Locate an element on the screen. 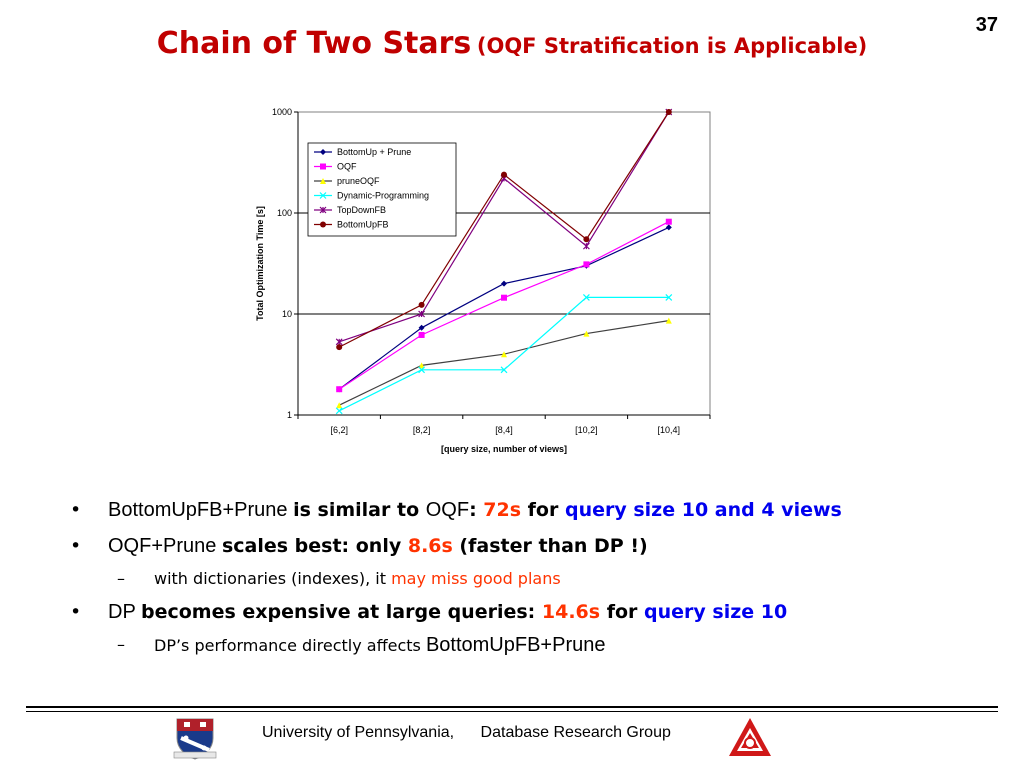 The height and width of the screenshot is (768, 1024). bullet-text: may miss good plans is located at coordinates (476, 578).